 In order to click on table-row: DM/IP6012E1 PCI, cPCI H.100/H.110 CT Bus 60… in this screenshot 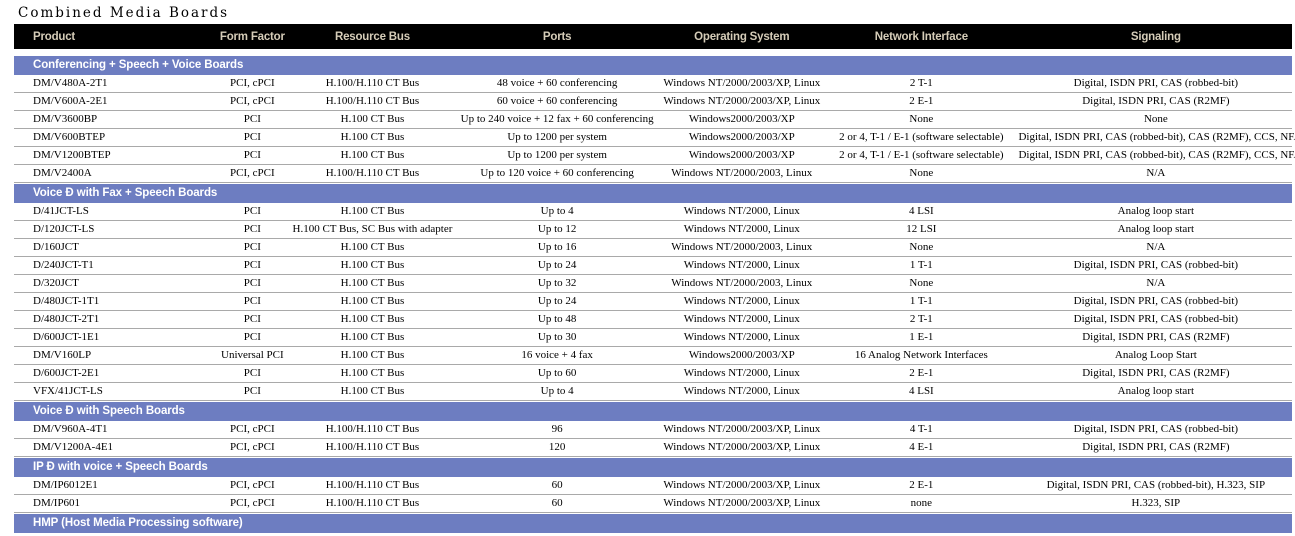, I will do `click(653, 486)`.